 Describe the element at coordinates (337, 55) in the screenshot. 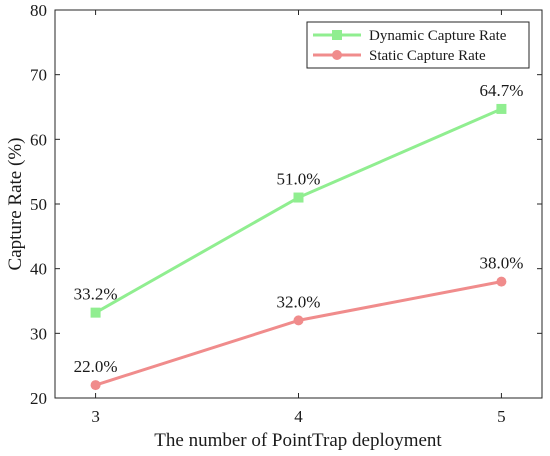

I see `legend-marker-static` at that location.